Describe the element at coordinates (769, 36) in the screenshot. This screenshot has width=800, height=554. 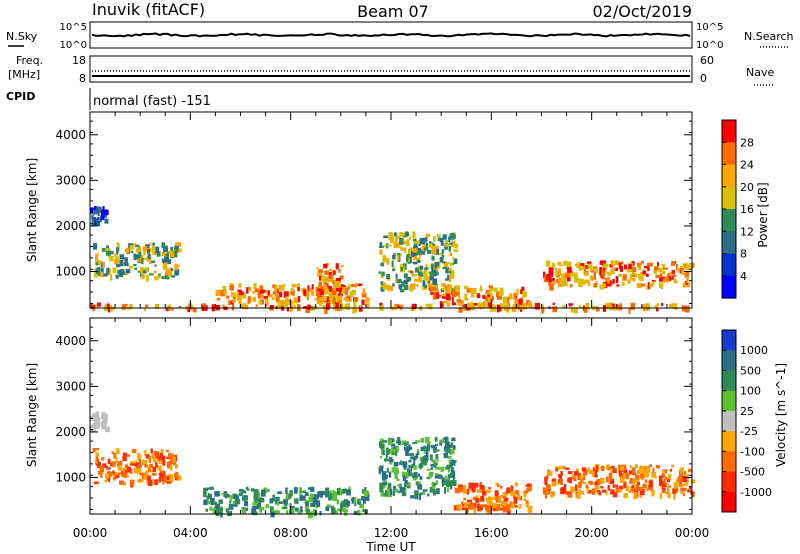
I see `nsearch-label: N.Search` at that location.